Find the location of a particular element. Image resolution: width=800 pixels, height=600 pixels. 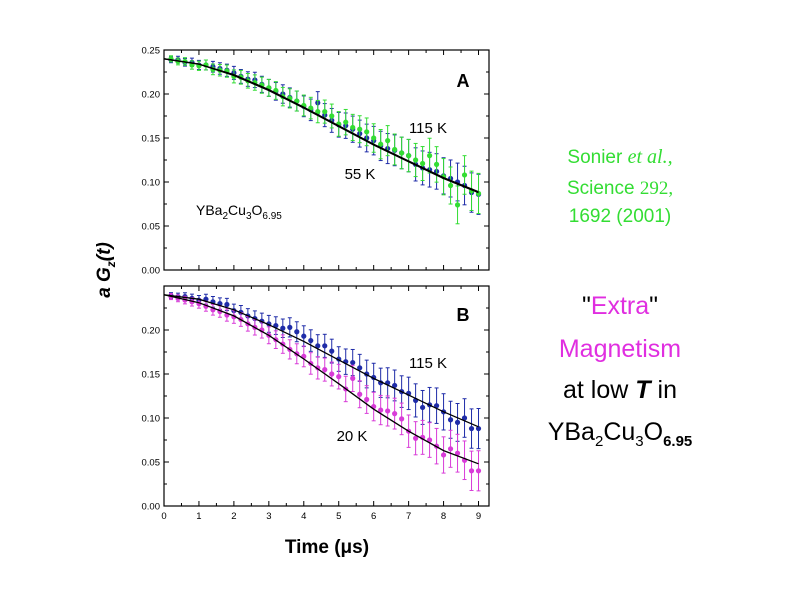

y-axis-label: a Gz(t) is located at coordinates (106, 270).